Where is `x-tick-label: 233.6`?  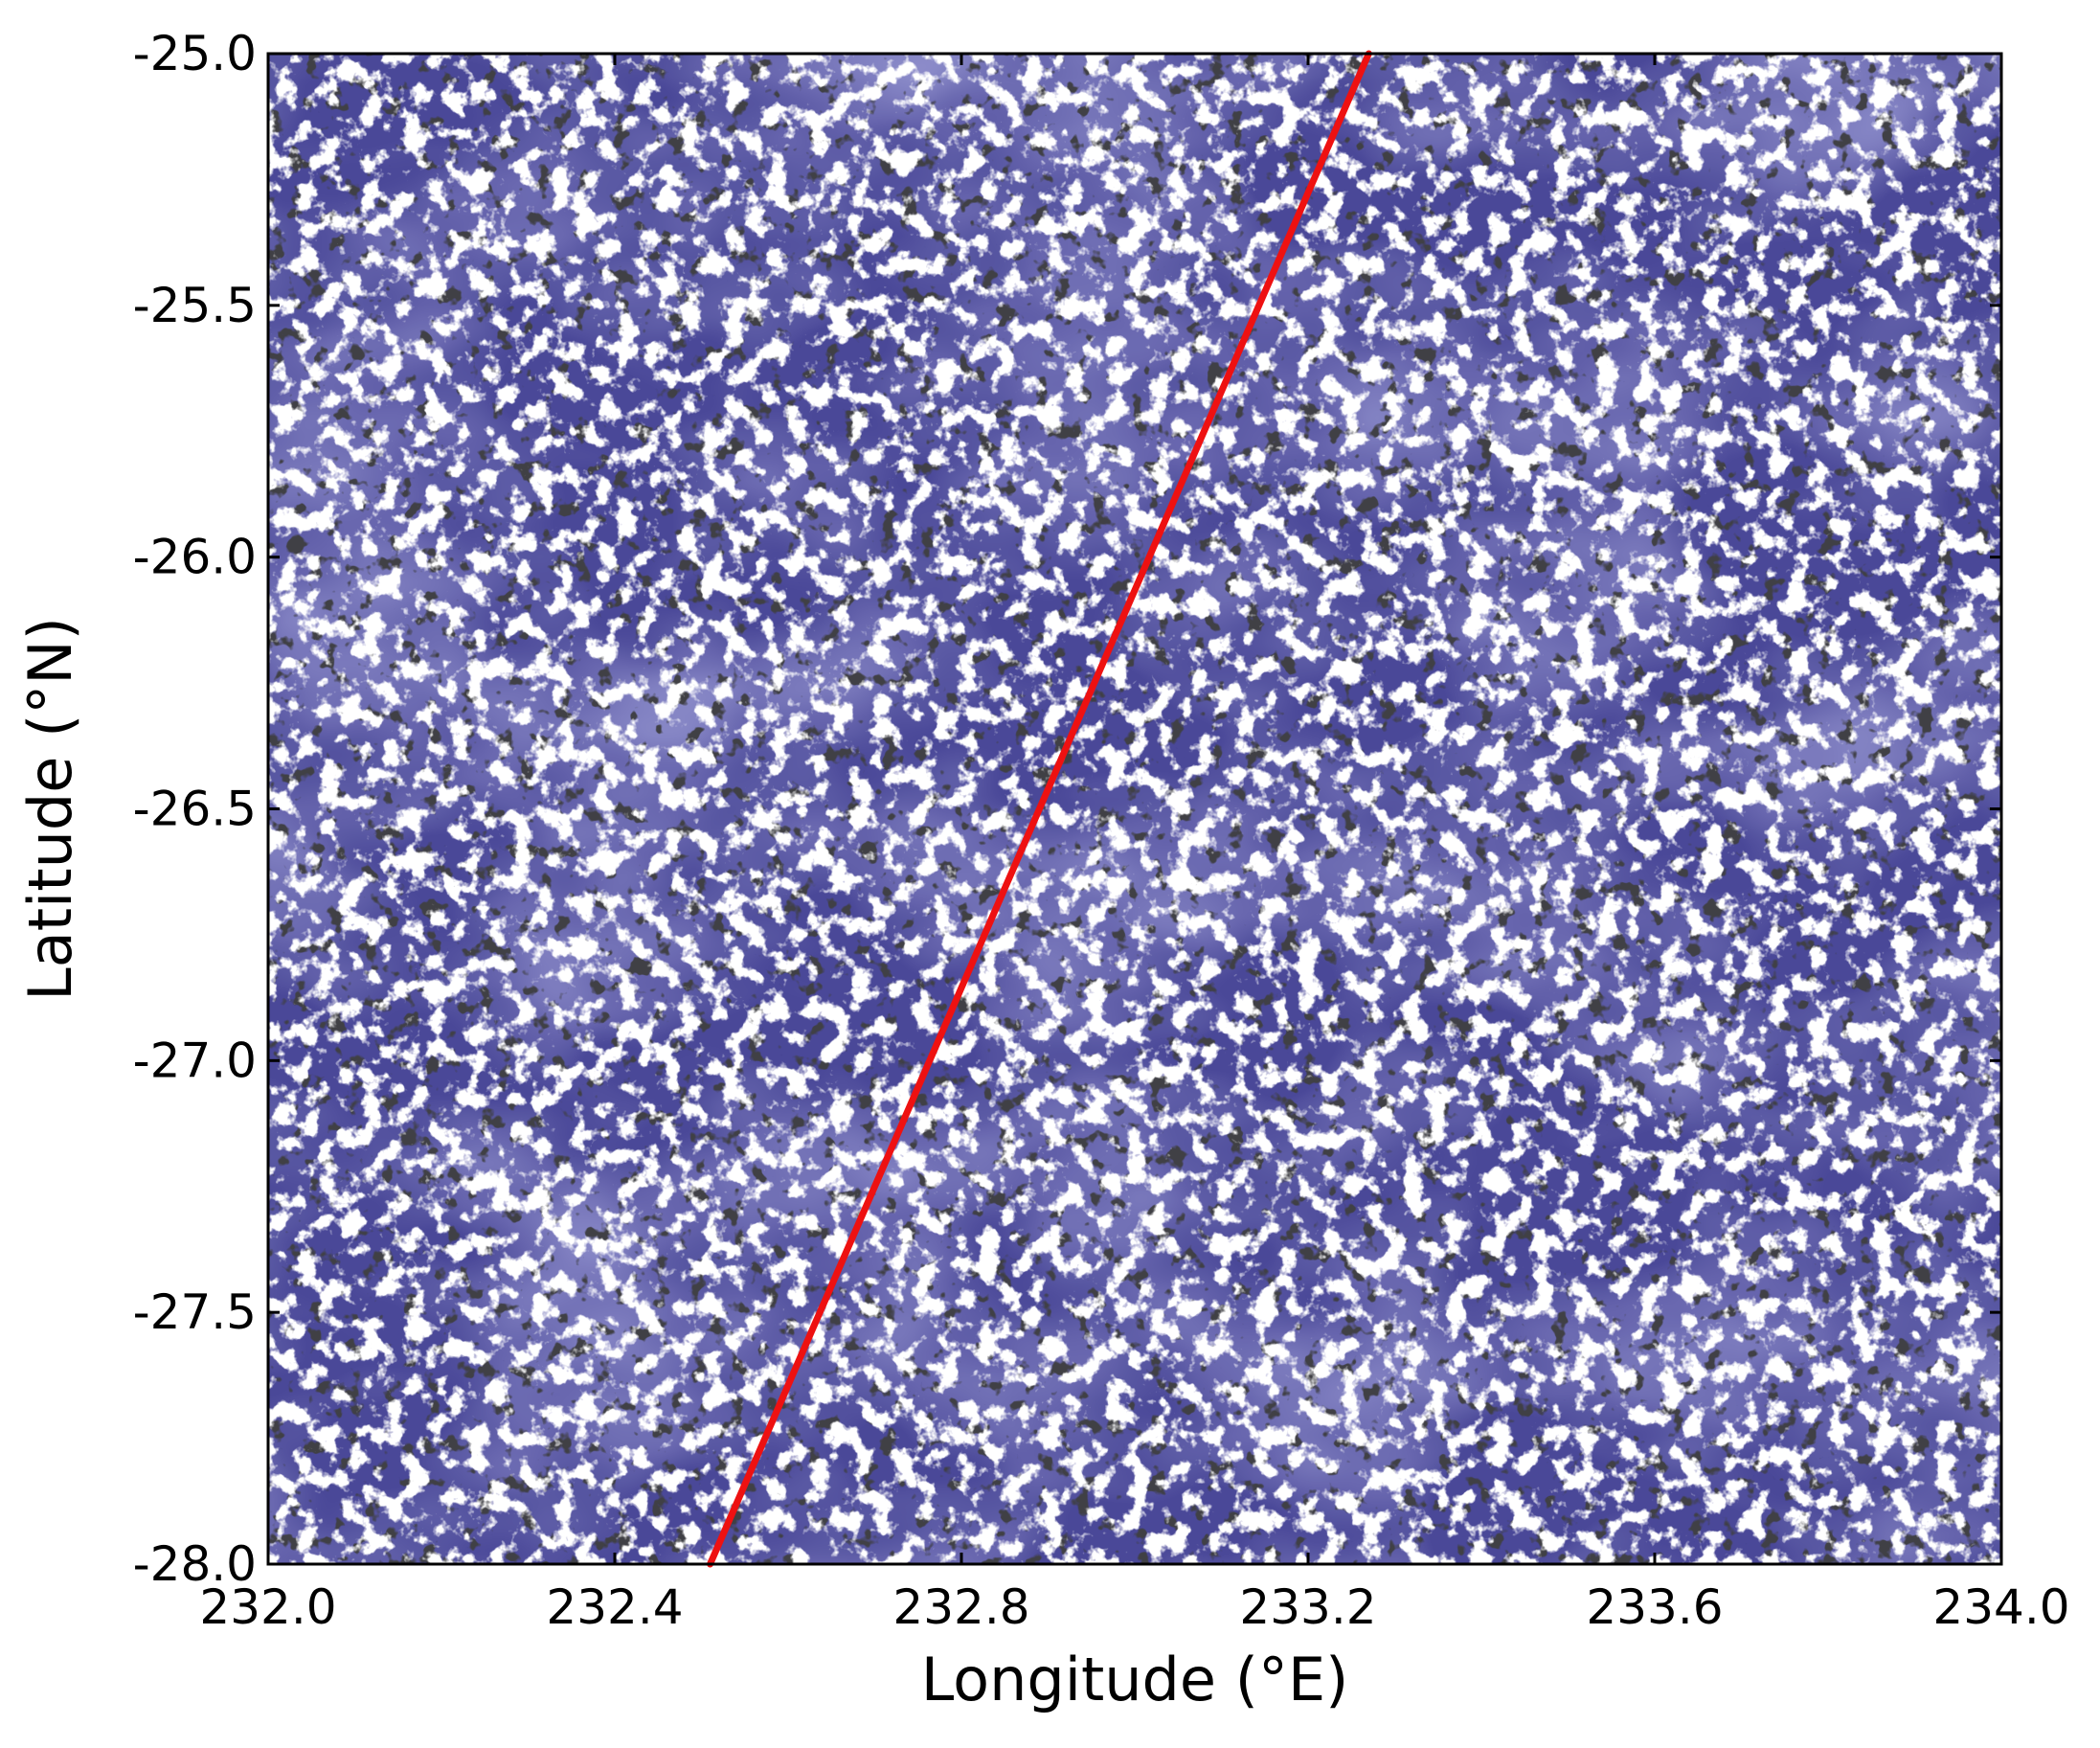
x-tick-label: 233.6 is located at coordinates (1655, 1607).